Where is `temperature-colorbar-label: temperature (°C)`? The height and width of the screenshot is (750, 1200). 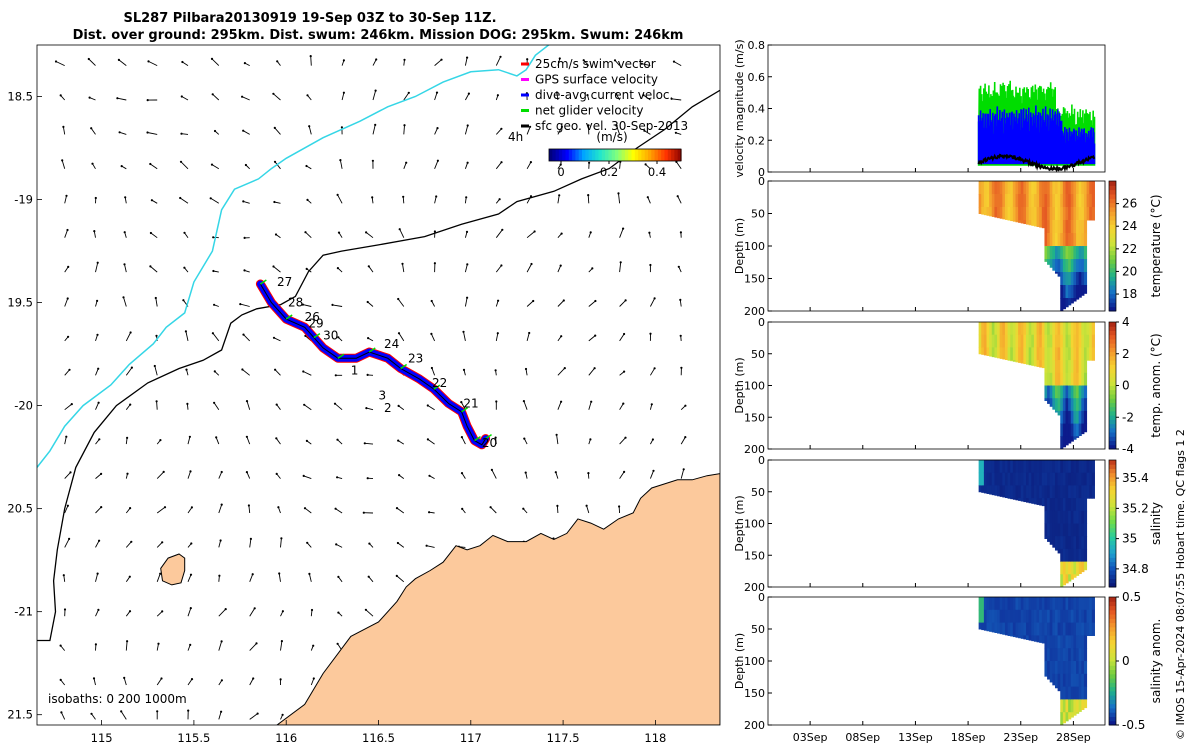 temperature-colorbar-label: temperature (°C) is located at coordinates (1156, 246).